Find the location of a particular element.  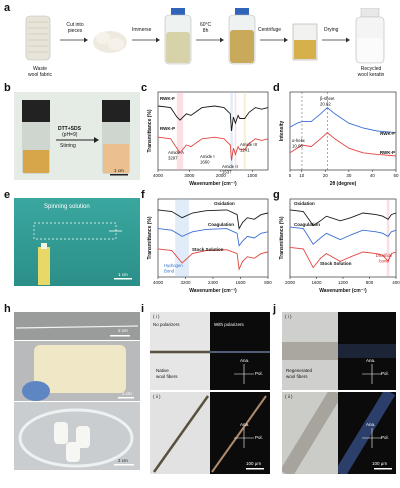

x-tick-label-2: 2000 is located at coordinates (221, 175).